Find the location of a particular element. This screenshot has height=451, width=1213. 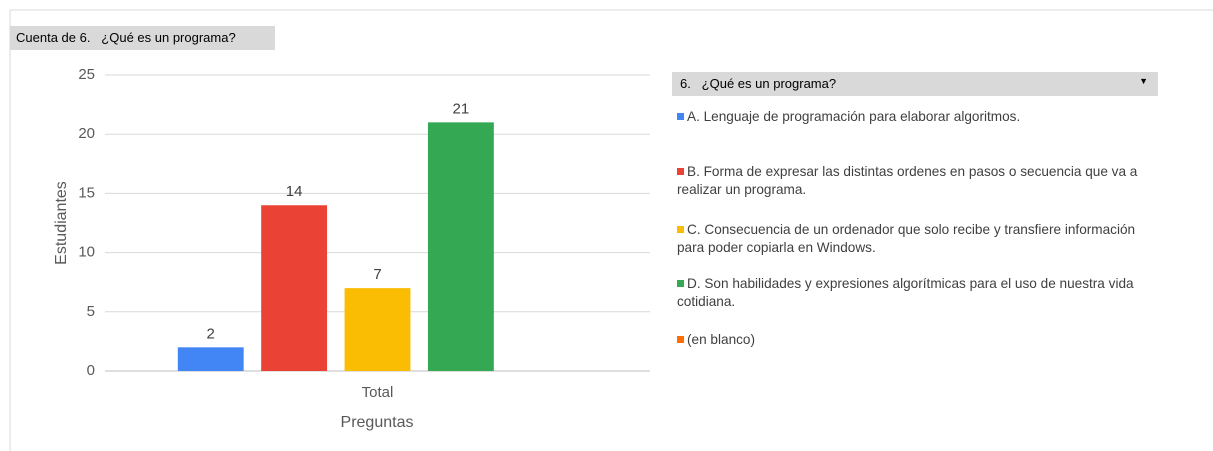

y-tick-label: 10 is located at coordinates (86, 252).